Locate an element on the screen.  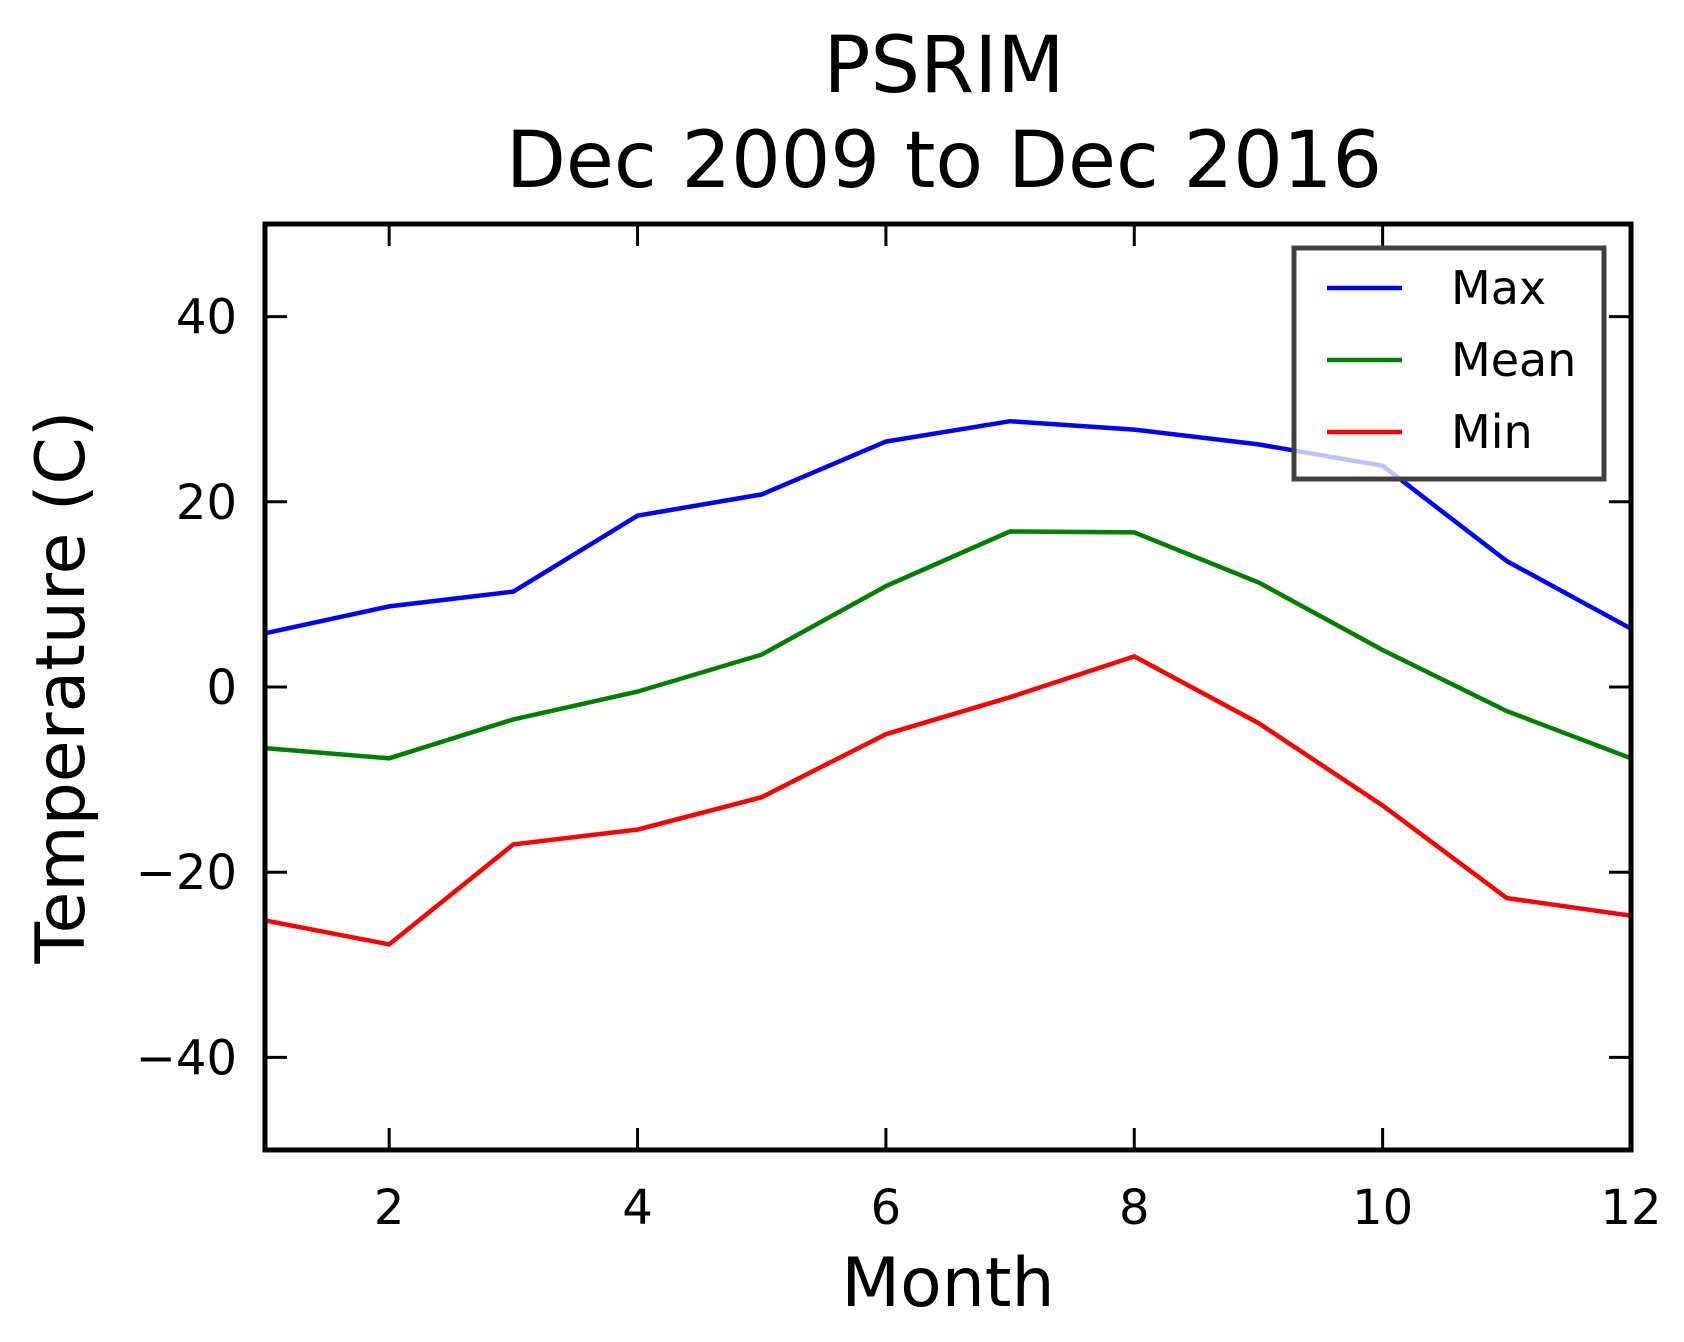
legend-label-max: Max is located at coordinates (1498, 288).